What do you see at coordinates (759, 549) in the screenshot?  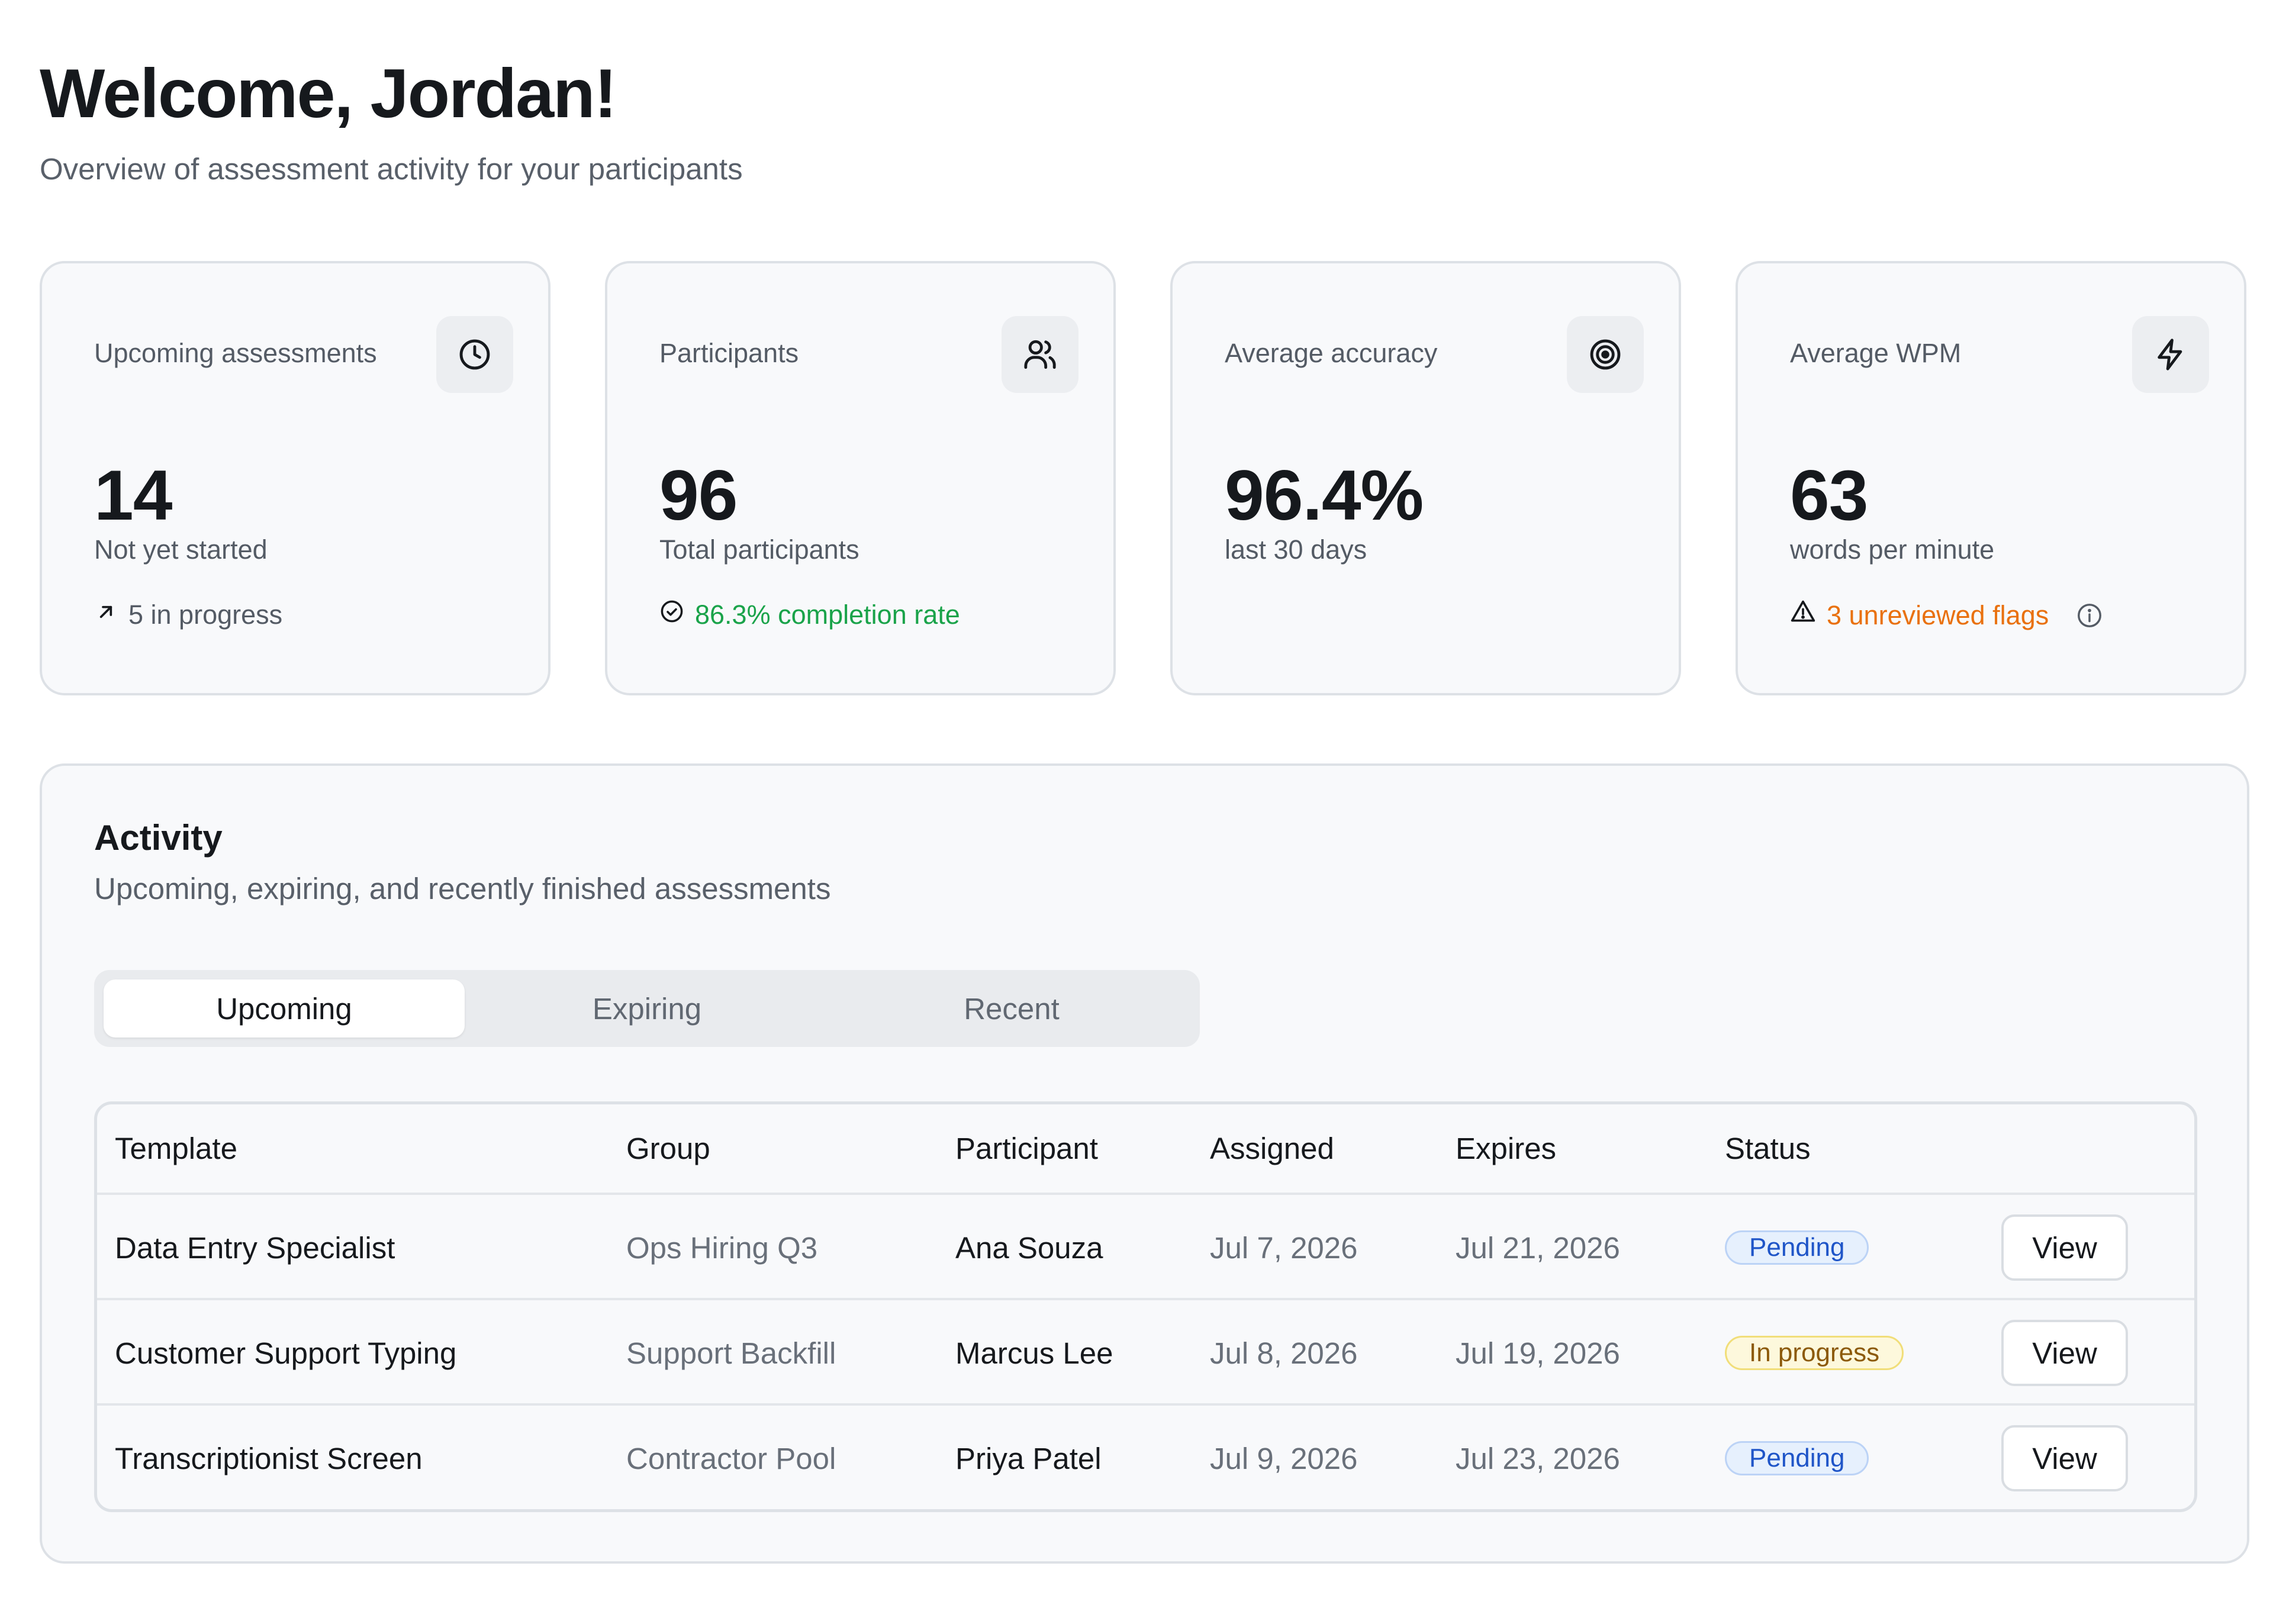 I see `stat-caption: Total participants` at bounding box center [759, 549].